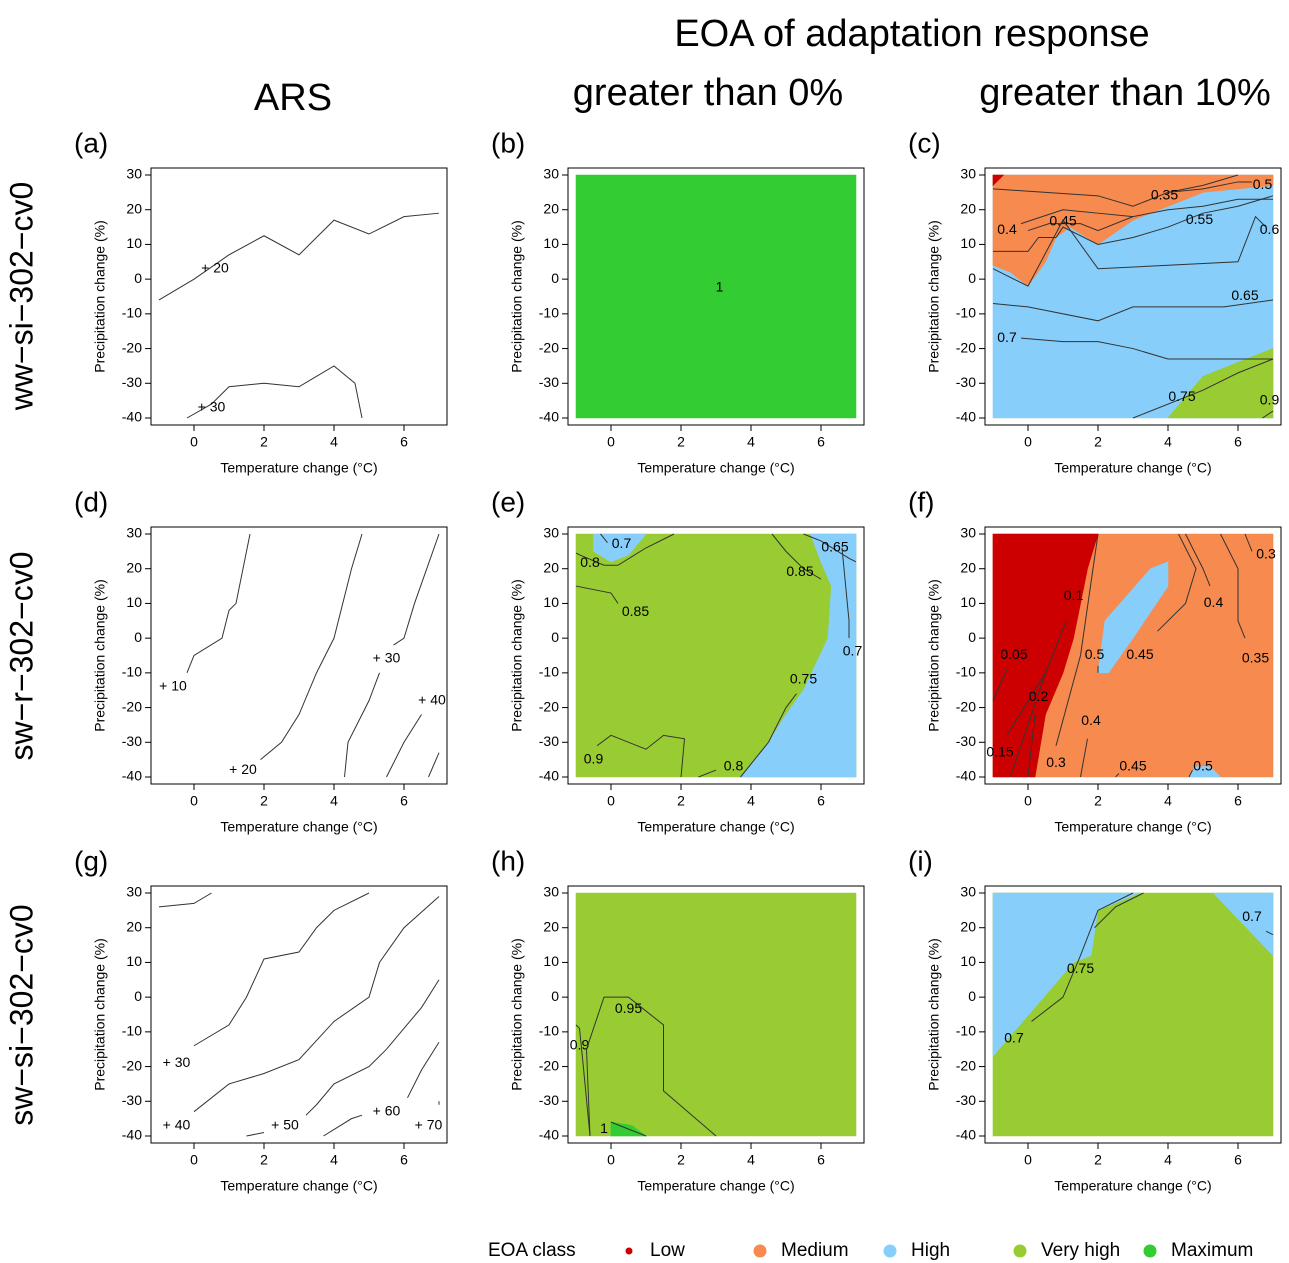 Image resolution: width=1289 pixels, height=1263 pixels. I want to click on contour-label: 0.9, so click(594, 758).